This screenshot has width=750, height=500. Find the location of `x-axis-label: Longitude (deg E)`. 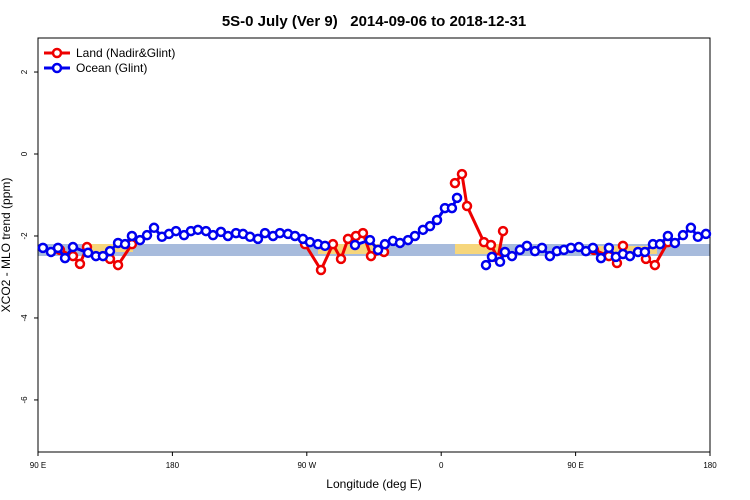

x-axis-label: Longitude (deg E) is located at coordinates (373, 484).